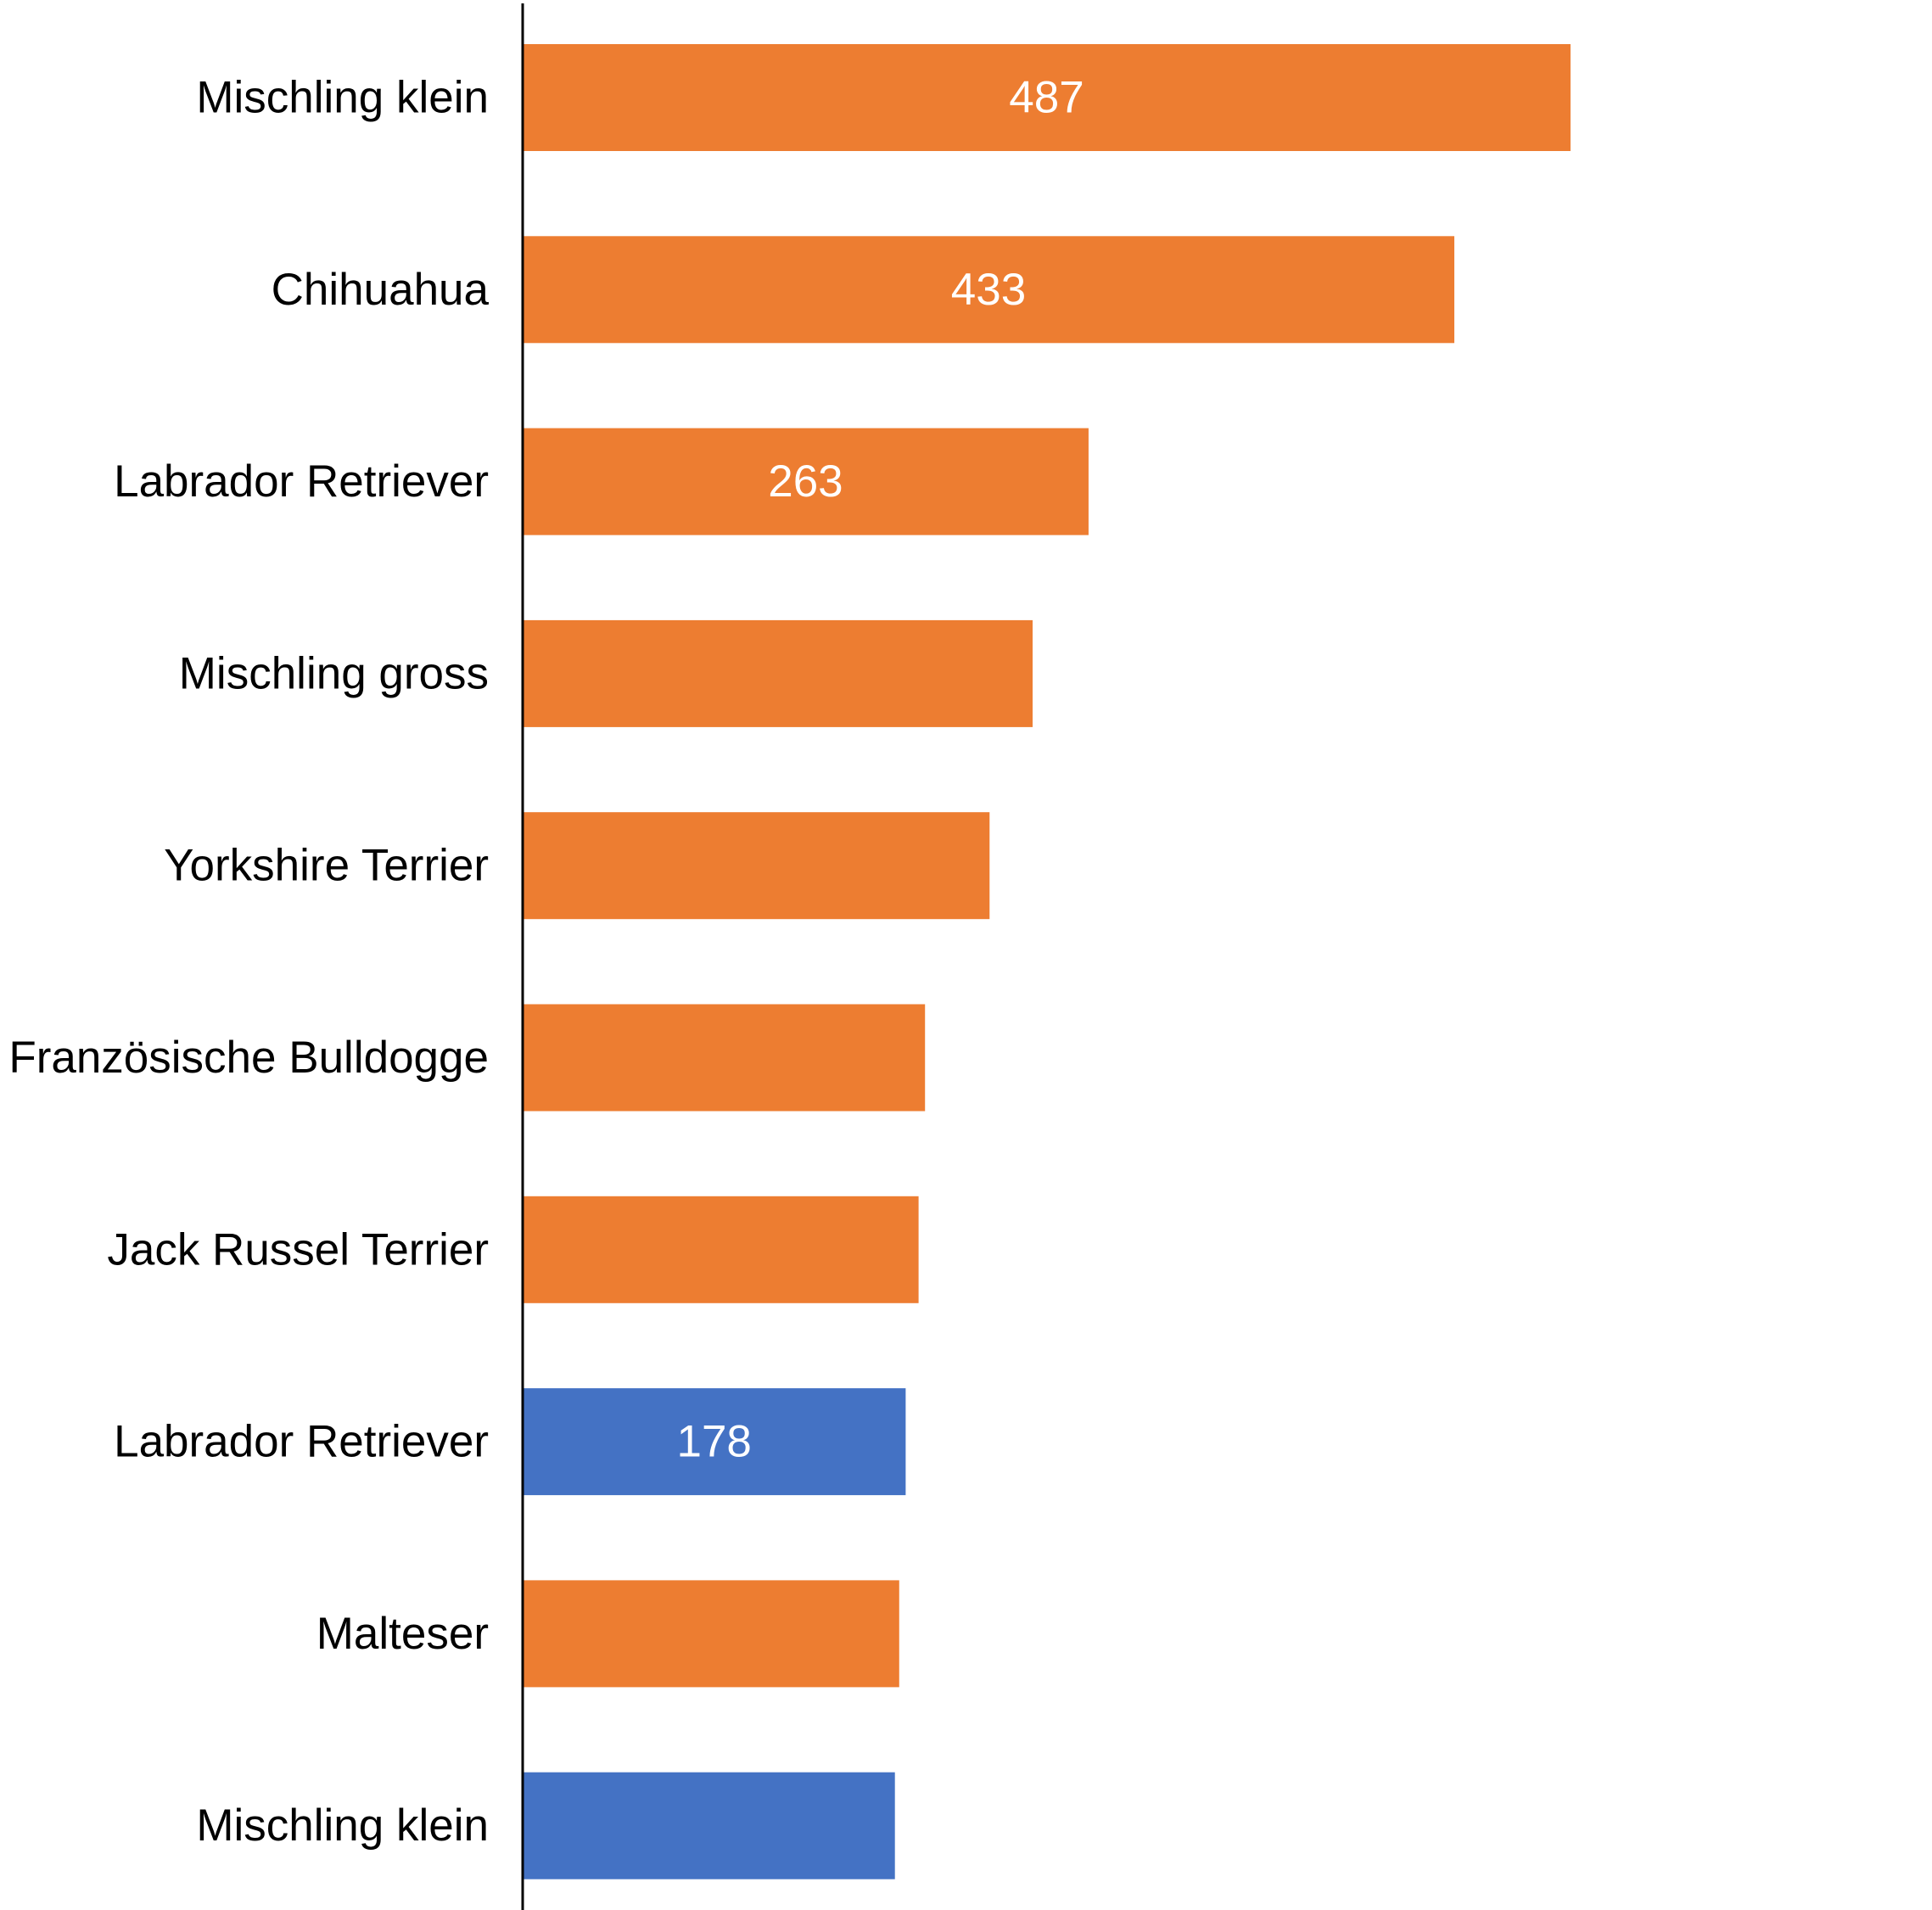  Describe the element at coordinates (326, 866) in the screenshot. I see `category-label: Yorkshire Terrier` at that location.